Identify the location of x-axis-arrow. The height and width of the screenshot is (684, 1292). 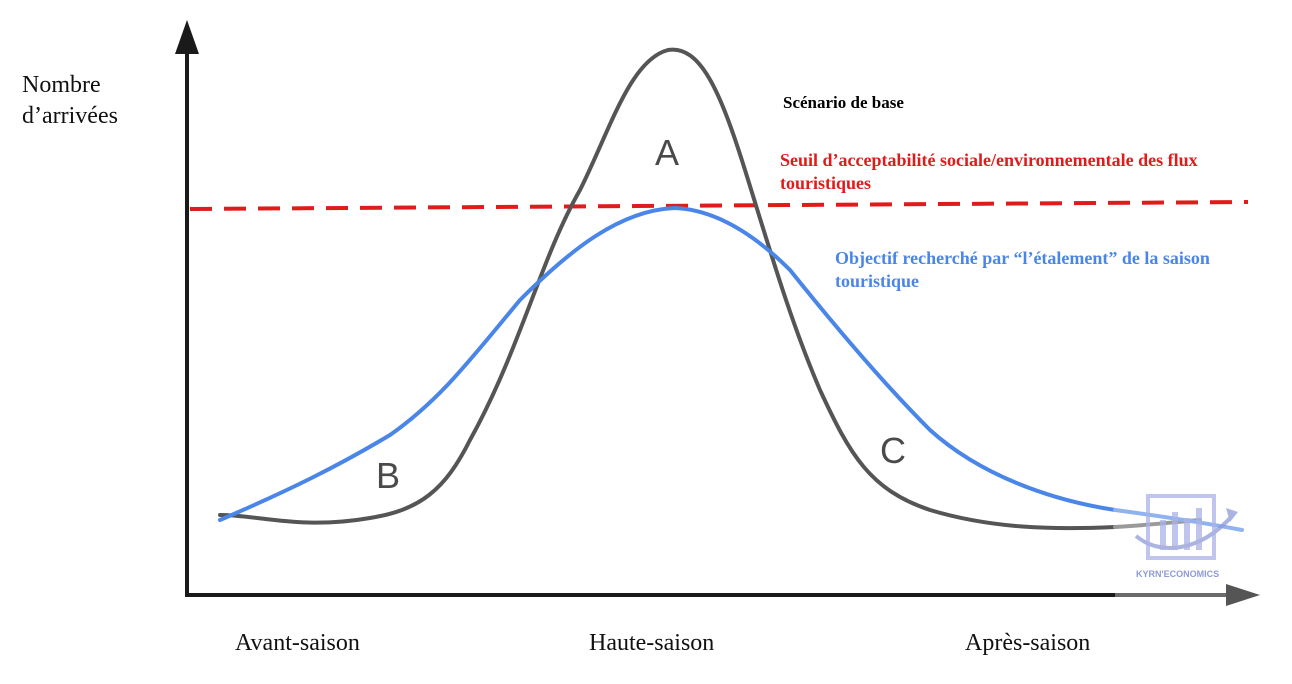
(1243, 595).